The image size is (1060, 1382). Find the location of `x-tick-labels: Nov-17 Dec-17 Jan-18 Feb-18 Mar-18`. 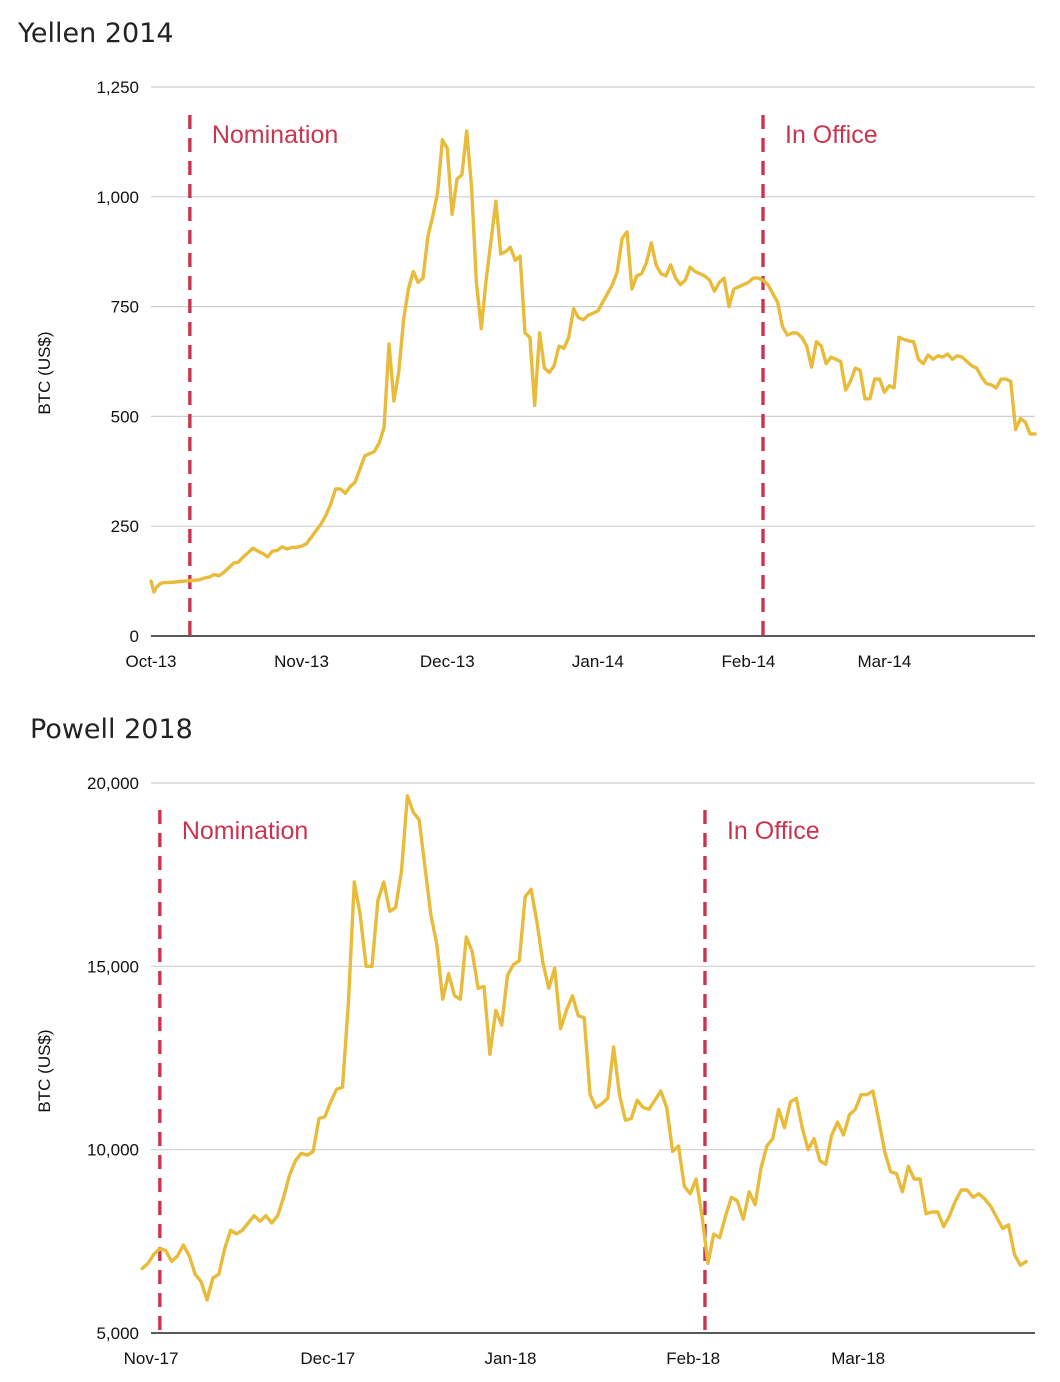

x-tick-labels: Nov-17 Dec-17 Jan-18 Feb-18 Mar-18 is located at coordinates (505, 1358).